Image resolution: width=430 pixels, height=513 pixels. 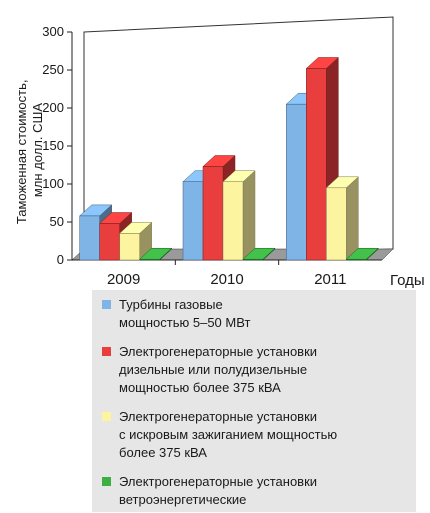 What do you see at coordinates (57, 221) in the screenshot?
I see `y-tick-label: 50` at bounding box center [57, 221].